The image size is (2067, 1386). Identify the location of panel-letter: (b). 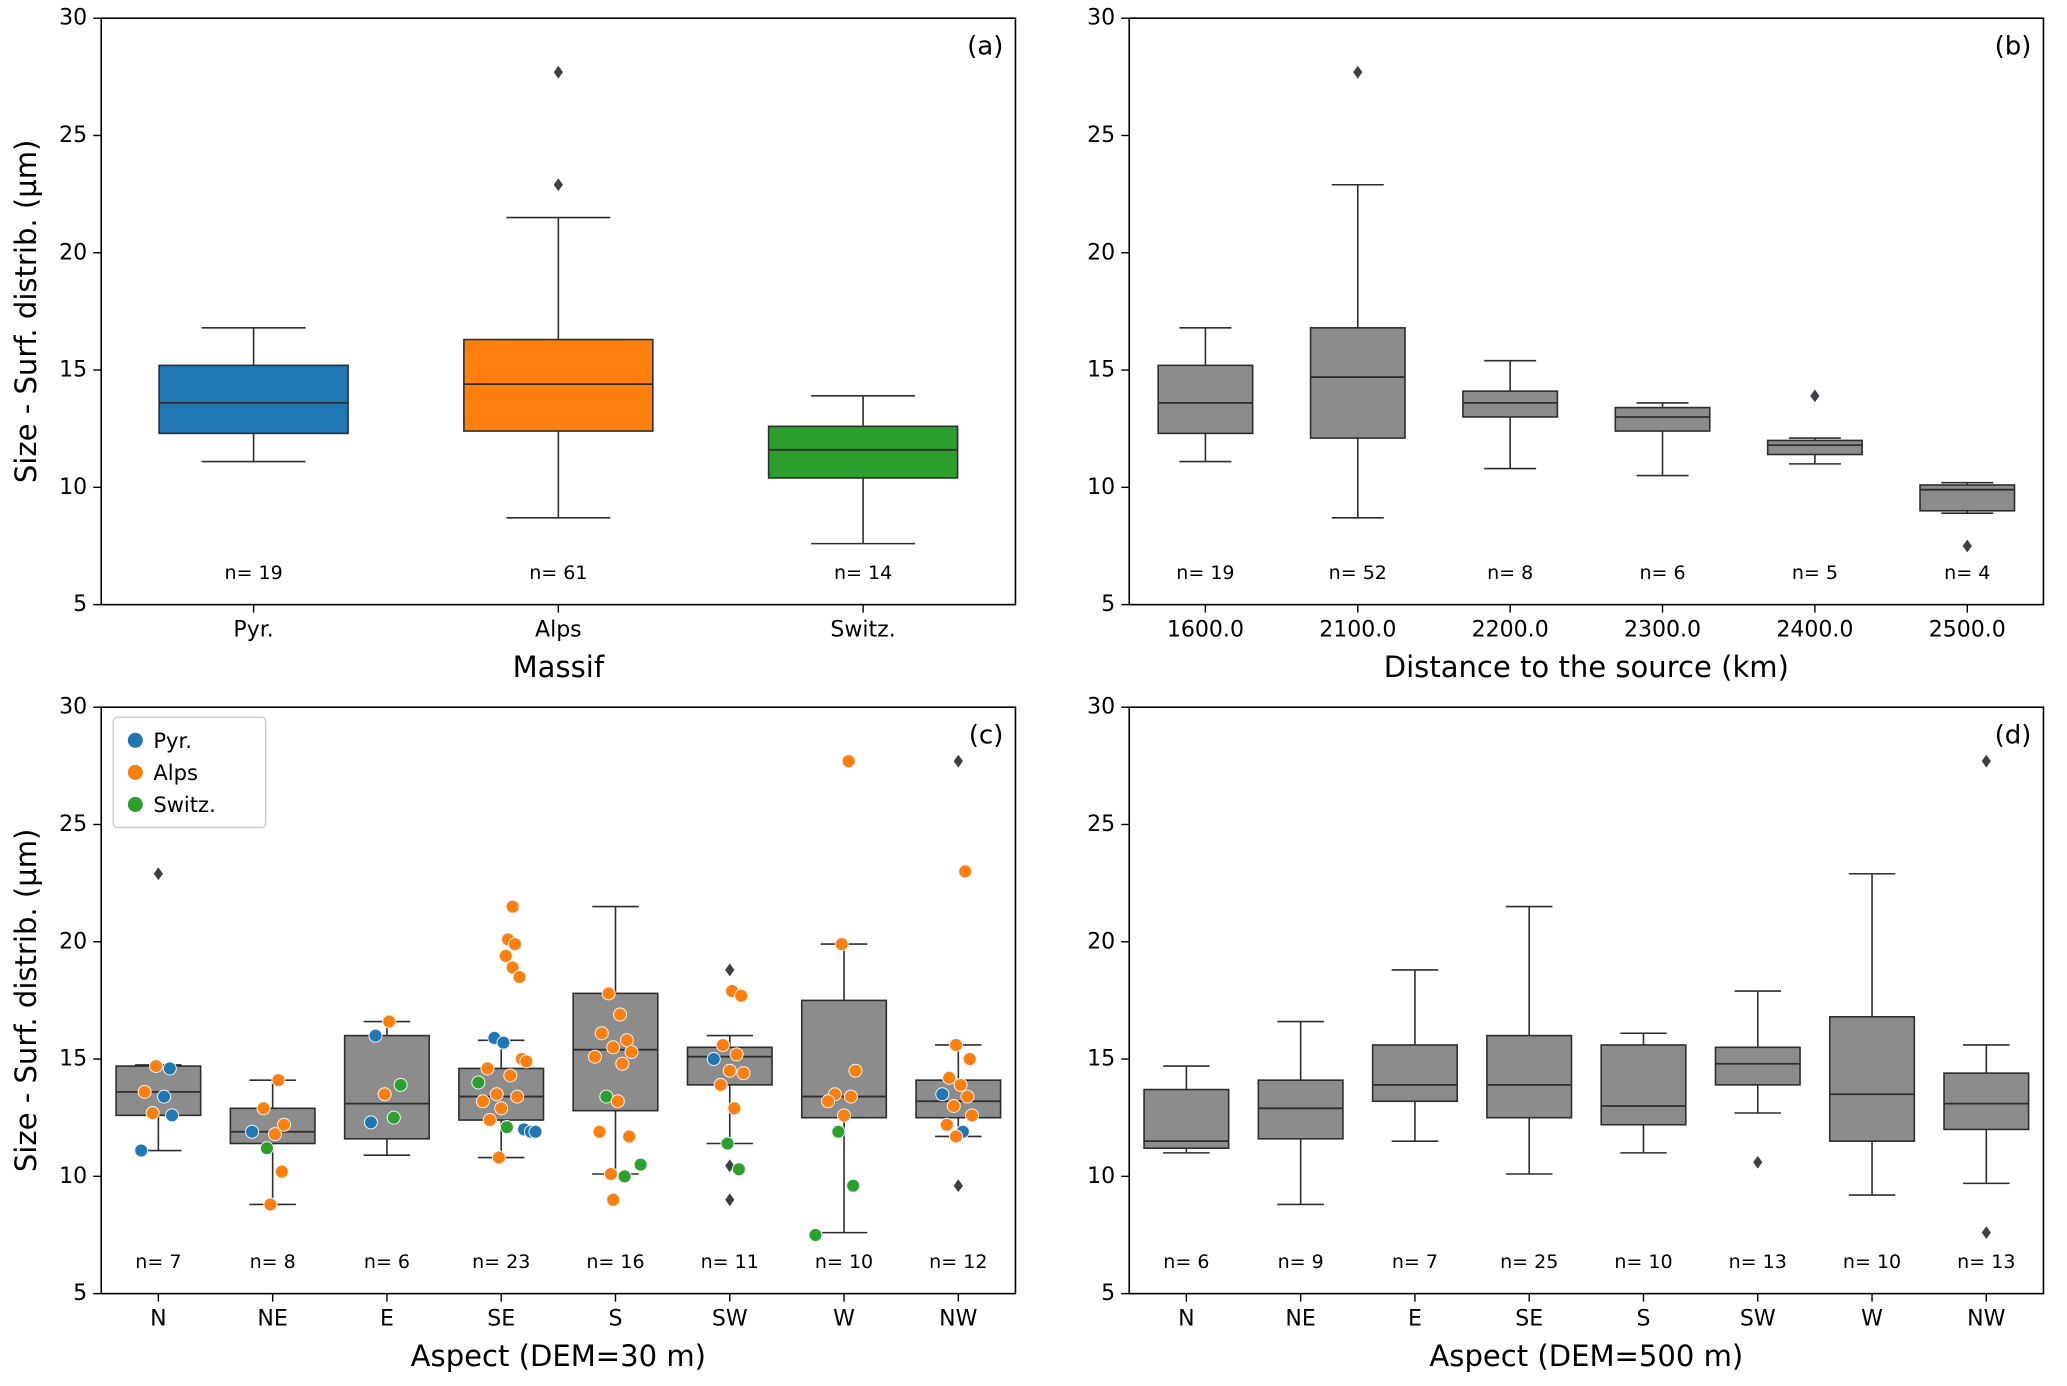
(2012, 46).